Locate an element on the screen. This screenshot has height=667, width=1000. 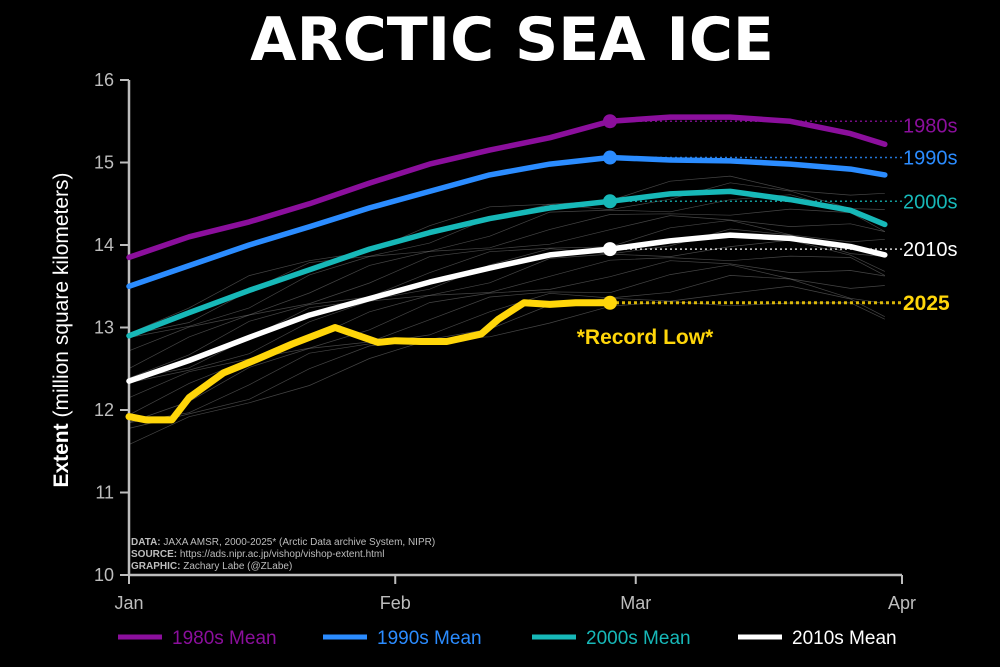
end-labels: 1980s 1990s 2000s 2010s 2025 is located at coordinates (930, 214).